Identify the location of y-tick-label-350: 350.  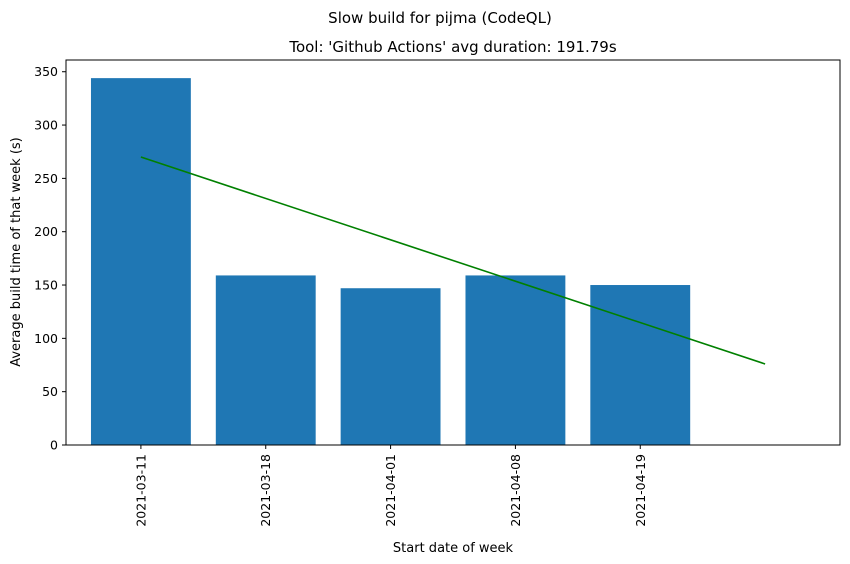
(46, 71).